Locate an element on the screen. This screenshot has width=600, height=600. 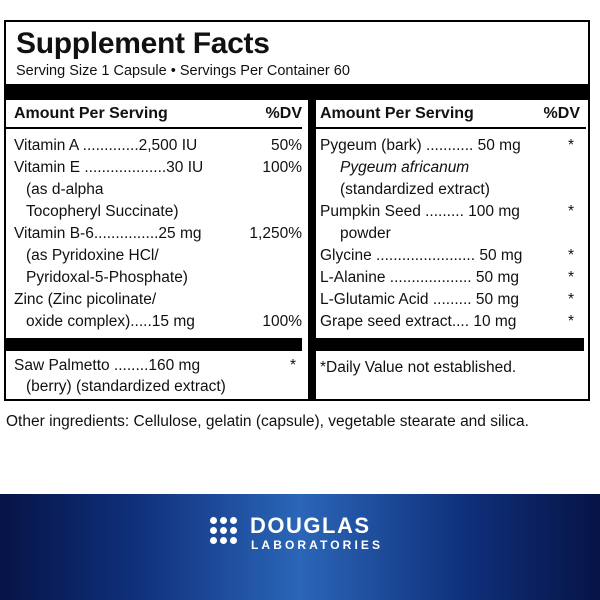
ingredient-row: L-Alanine ................... 50 mg * is located at coordinates (447, 277).